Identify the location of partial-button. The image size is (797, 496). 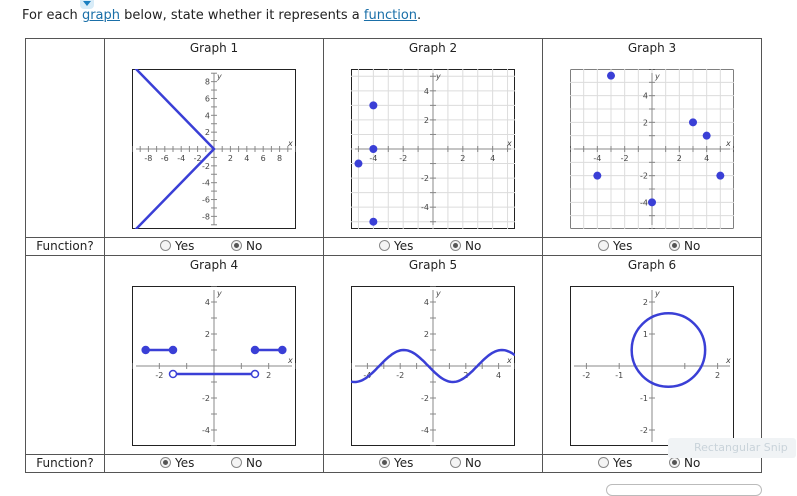
(684, 490).